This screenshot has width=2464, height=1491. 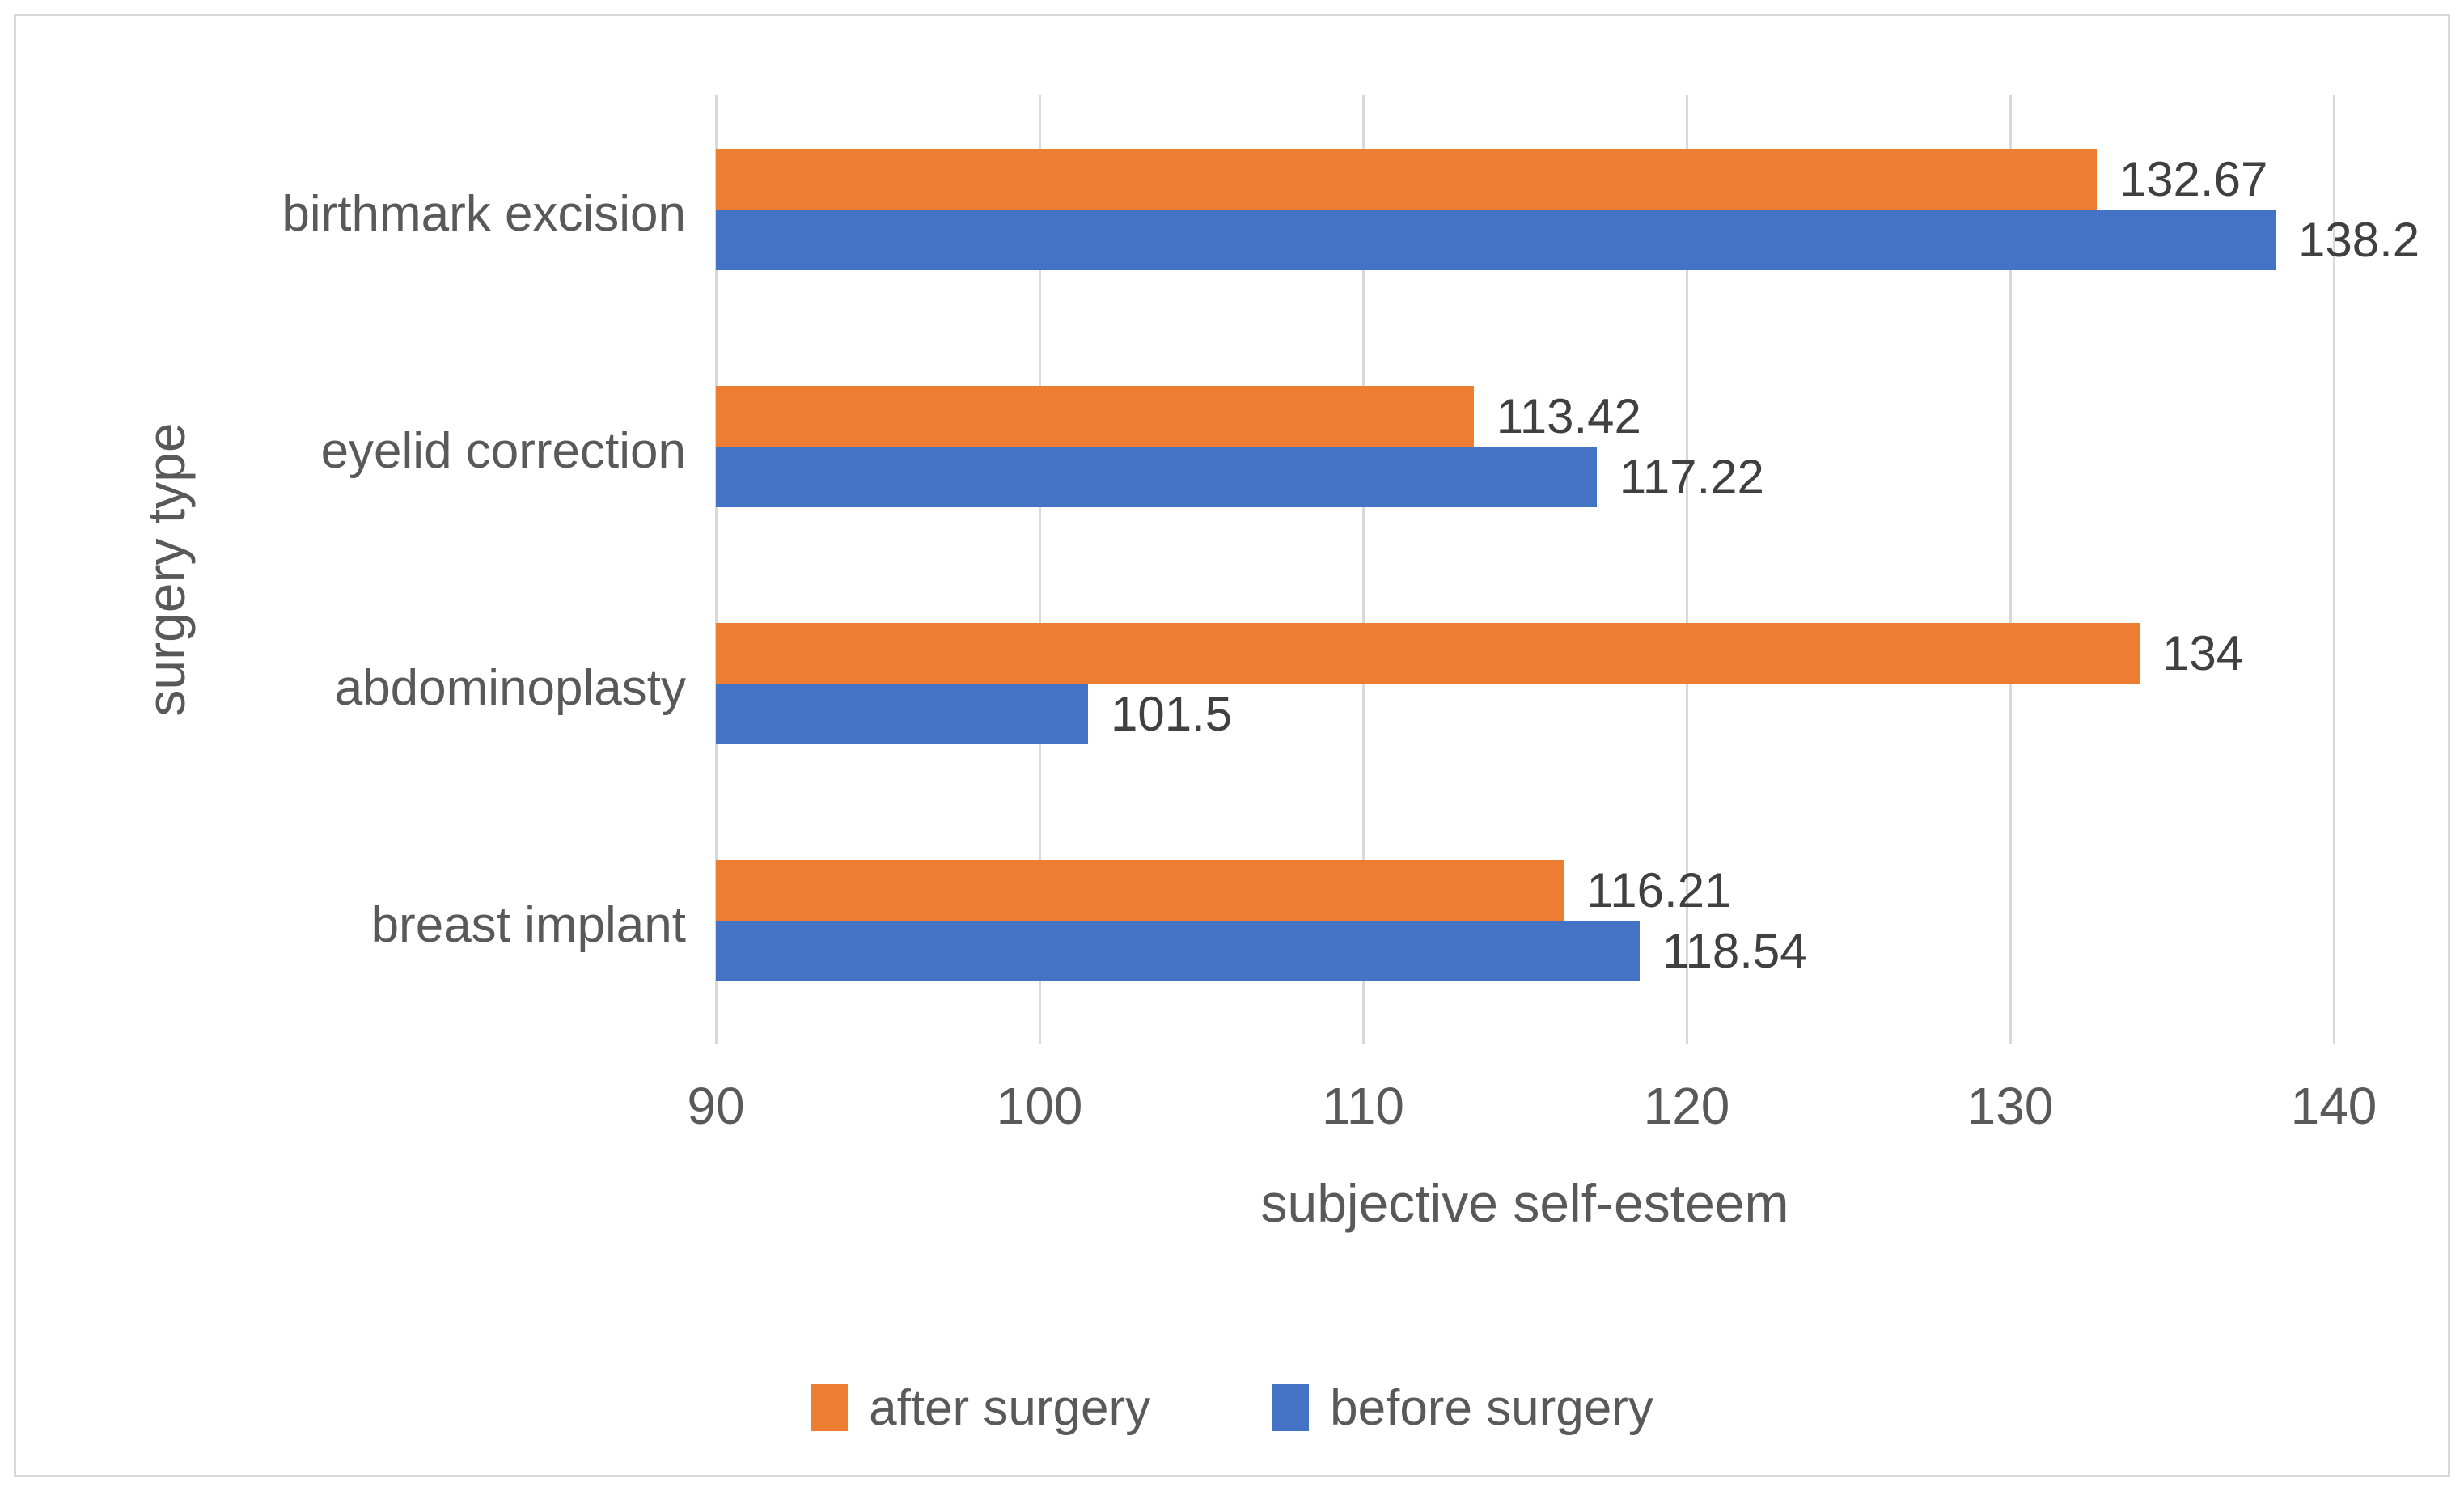 I want to click on value-label-before-surgery-birthmark-excision: 138.2, so click(x=2359, y=240).